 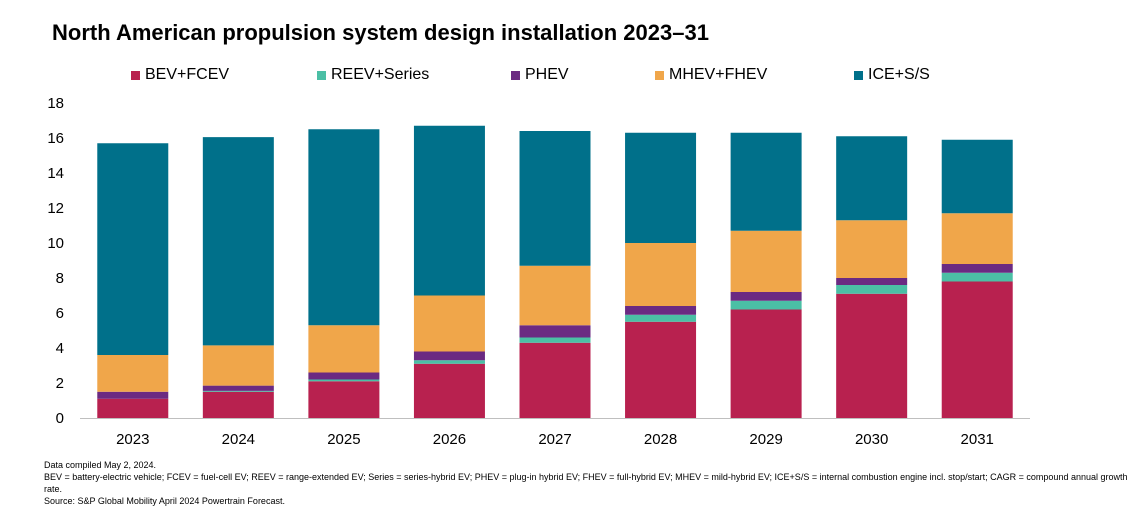 I want to click on legend-item-reev-series: REEV+Series, so click(x=373, y=75).